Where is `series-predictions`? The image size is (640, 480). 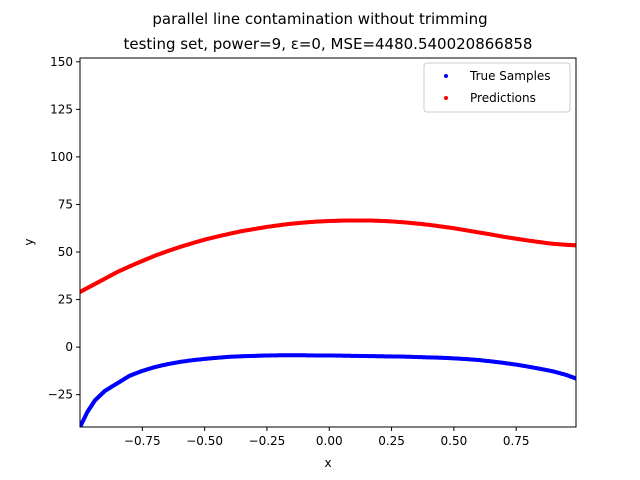
series-predictions is located at coordinates (328, 256).